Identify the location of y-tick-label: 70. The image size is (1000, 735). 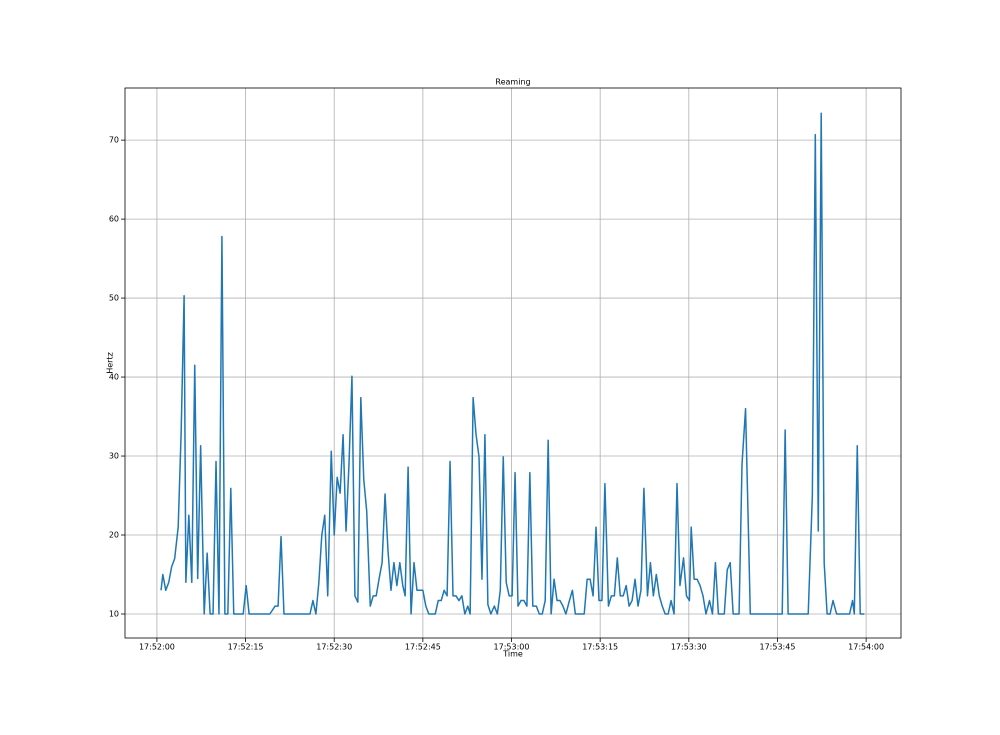
(114, 140).